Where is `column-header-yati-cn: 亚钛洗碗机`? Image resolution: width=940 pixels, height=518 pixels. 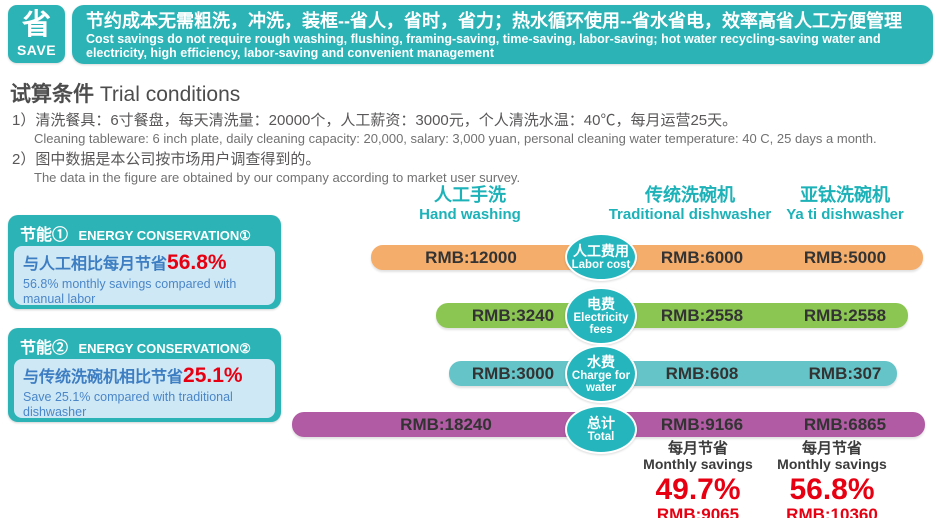
column-header-yati-cn: 亚钛洗碗机 is located at coordinates (845, 195).